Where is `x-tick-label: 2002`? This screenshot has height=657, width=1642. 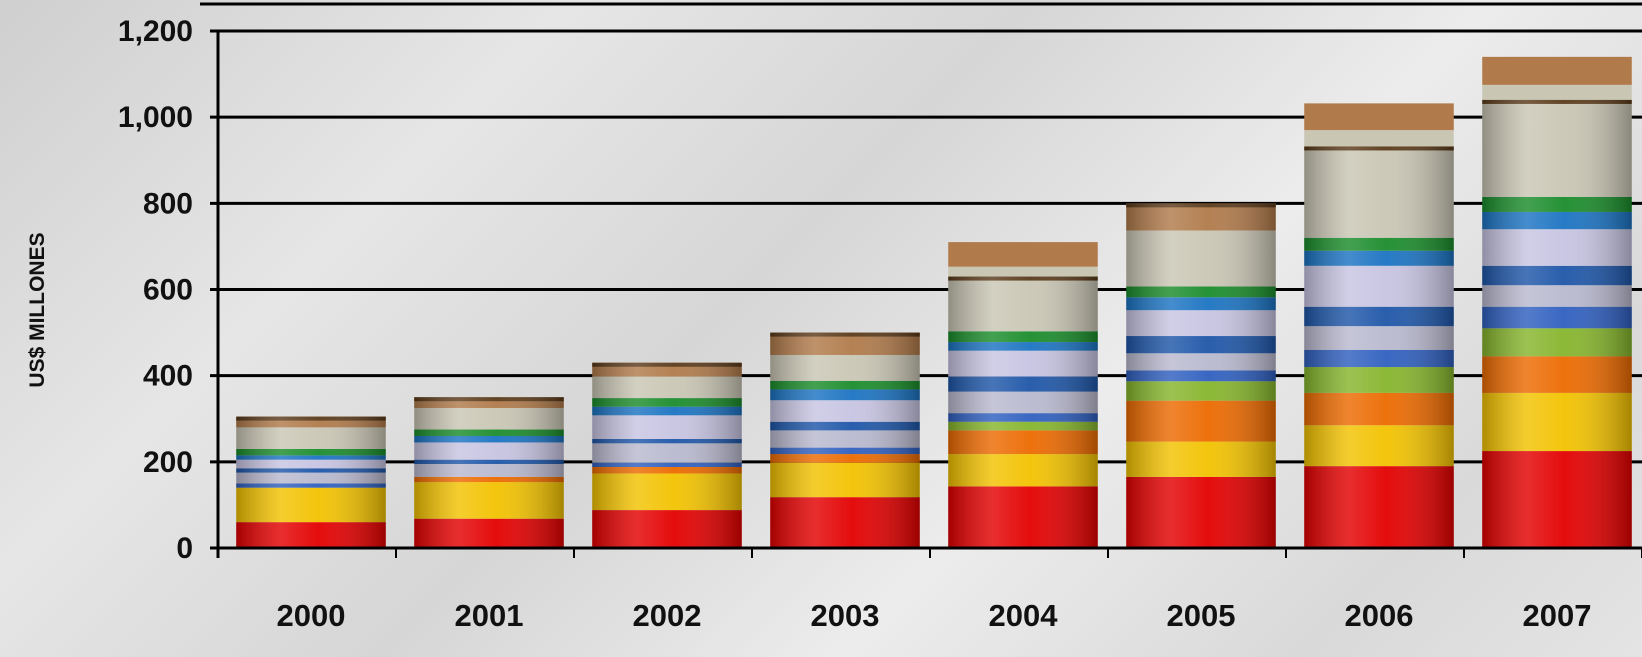 x-tick-label: 2002 is located at coordinates (667, 615).